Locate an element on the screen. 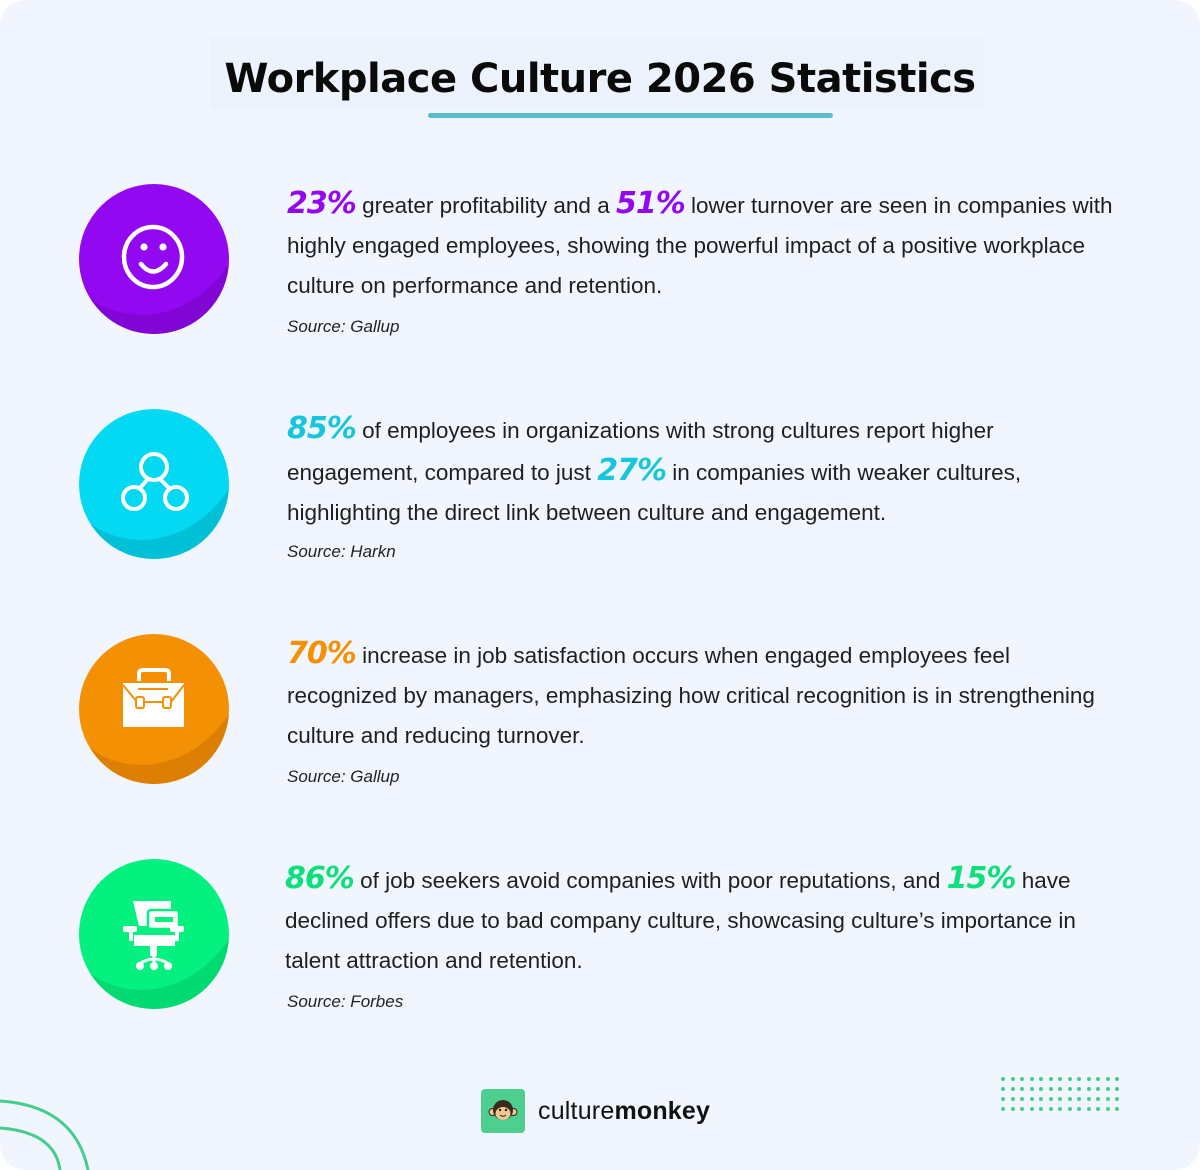 This screenshot has height=1170, width=1200. network-nodes-icon is located at coordinates (155, 481).